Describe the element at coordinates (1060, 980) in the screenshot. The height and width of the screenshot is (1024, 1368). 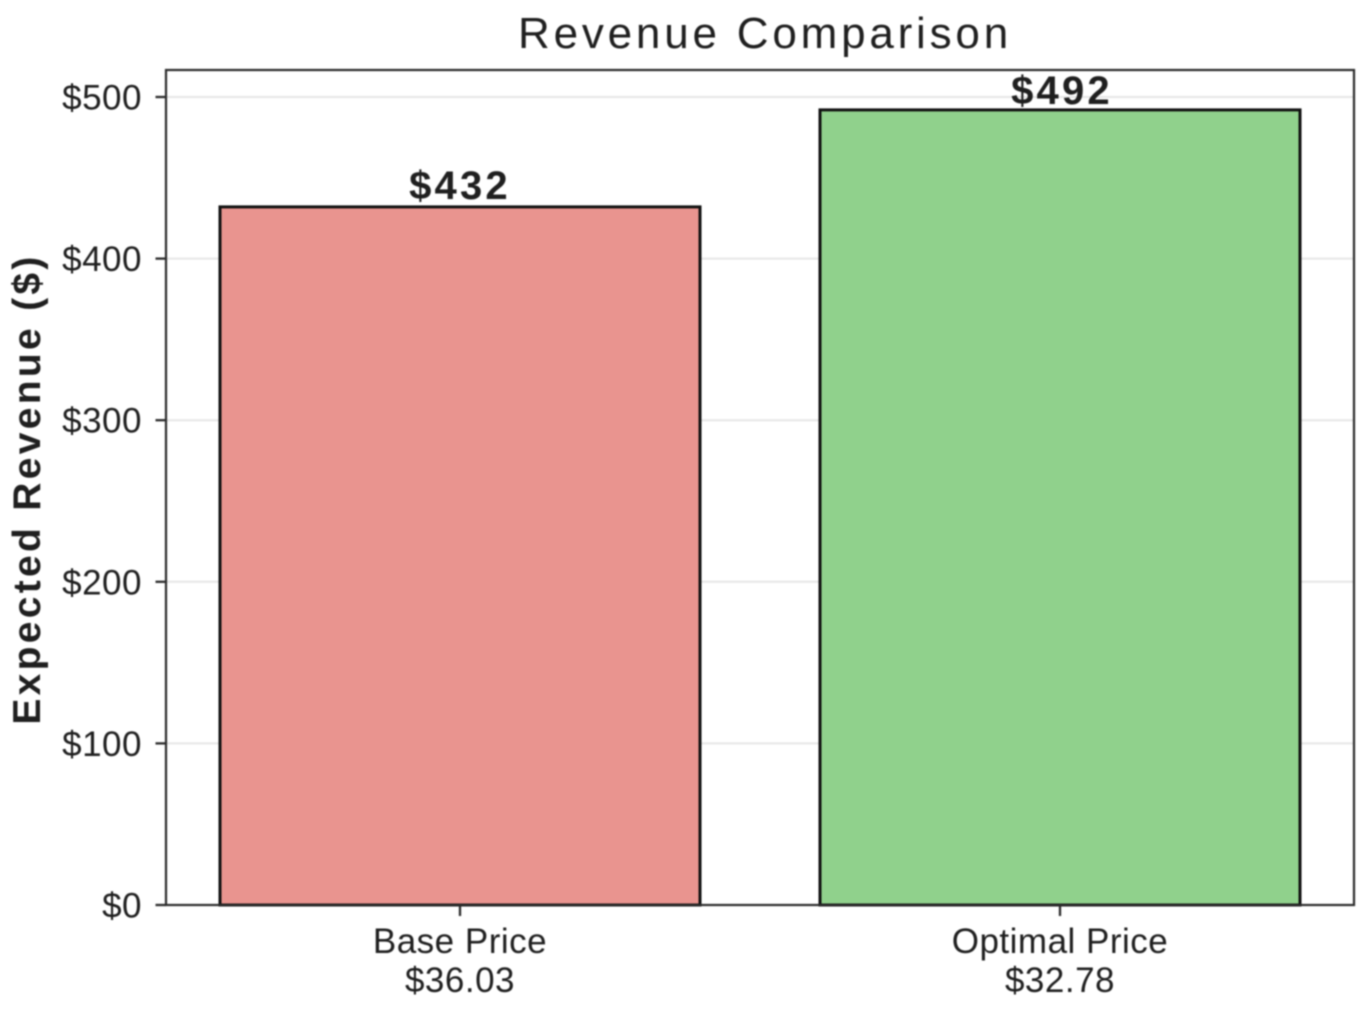
I see `svg-text: $32.78` at that location.